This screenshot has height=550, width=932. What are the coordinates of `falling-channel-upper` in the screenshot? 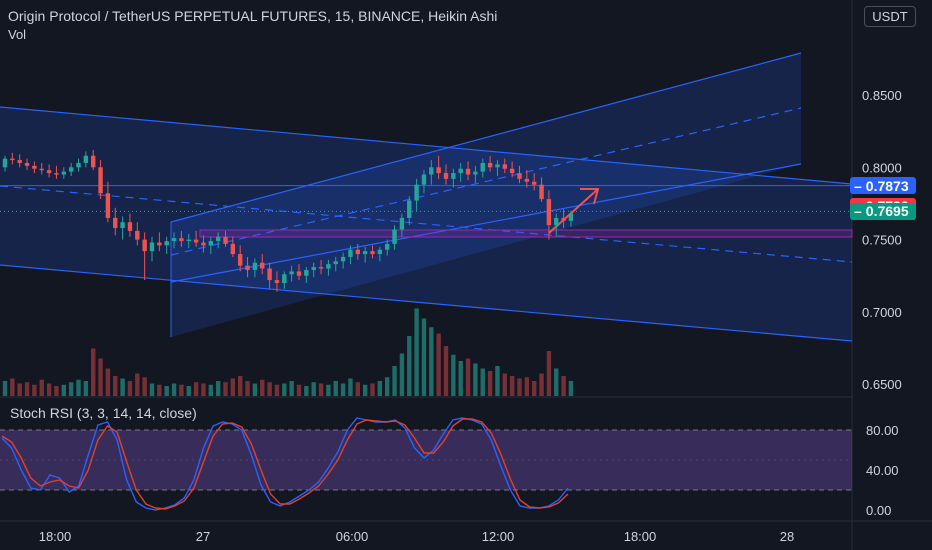 It's located at (426, 145).